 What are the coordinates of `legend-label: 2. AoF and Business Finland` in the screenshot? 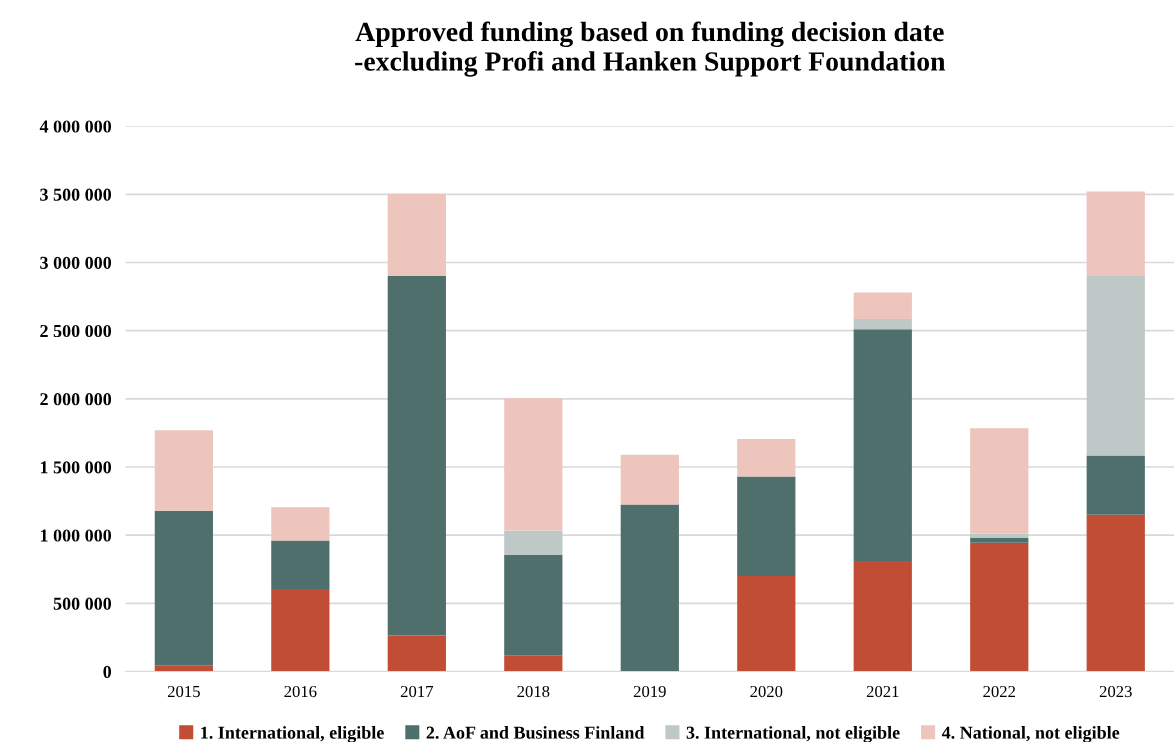 It's located at (535, 732).